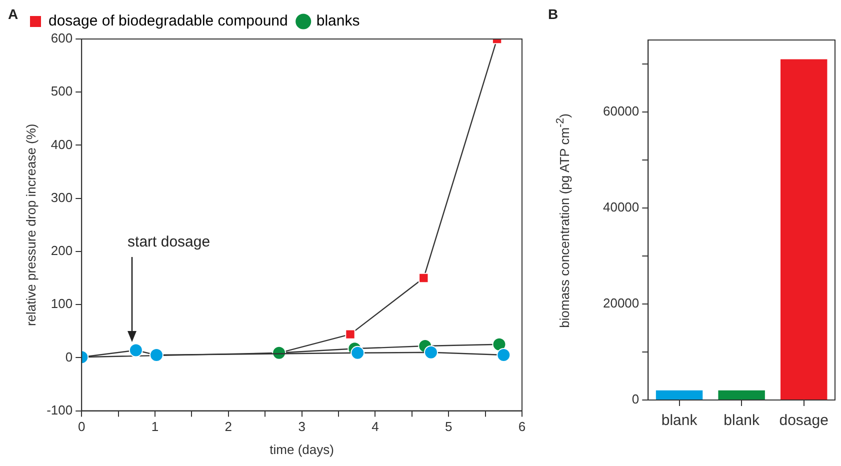 The image size is (841, 466). What do you see at coordinates (61, 38) in the screenshot?
I see `y-tick-label: 600` at bounding box center [61, 38].